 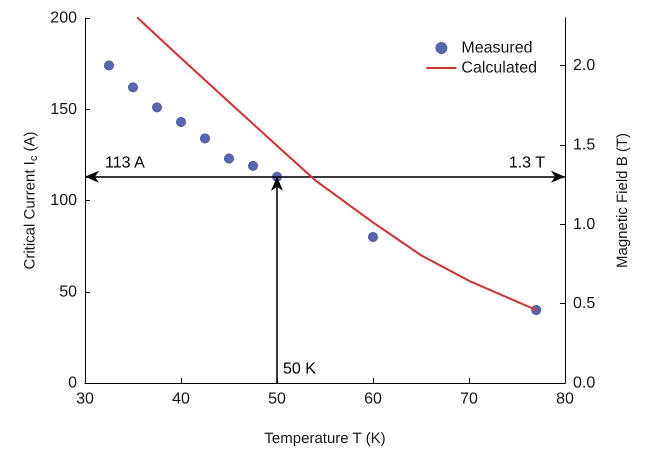 I want to click on y-tick-label: 150, so click(x=64, y=109).